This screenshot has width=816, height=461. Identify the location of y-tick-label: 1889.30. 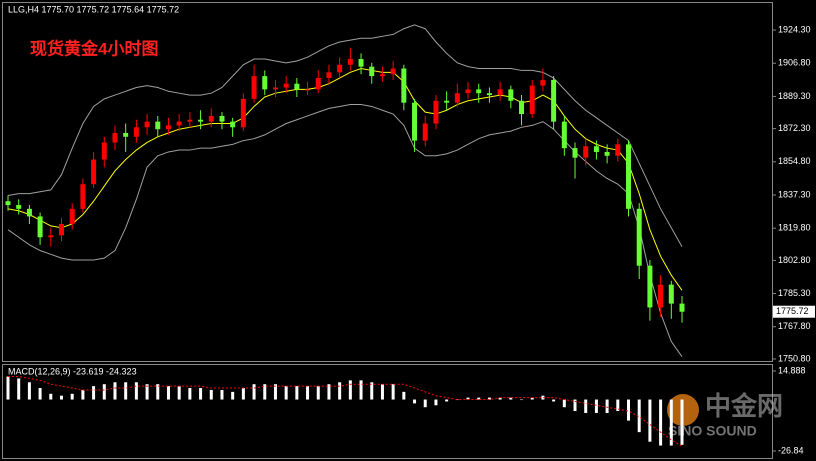
(794, 96).